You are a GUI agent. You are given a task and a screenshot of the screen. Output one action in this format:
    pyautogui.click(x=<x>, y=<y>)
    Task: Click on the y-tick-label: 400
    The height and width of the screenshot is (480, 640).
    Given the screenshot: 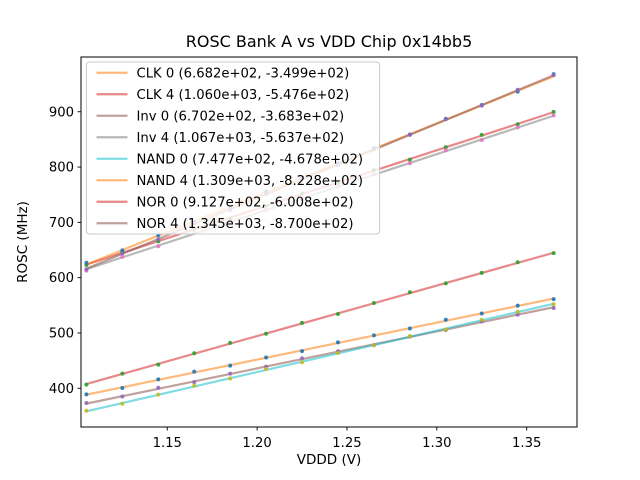 What is the action you would take?
    pyautogui.click(x=61, y=389)
    